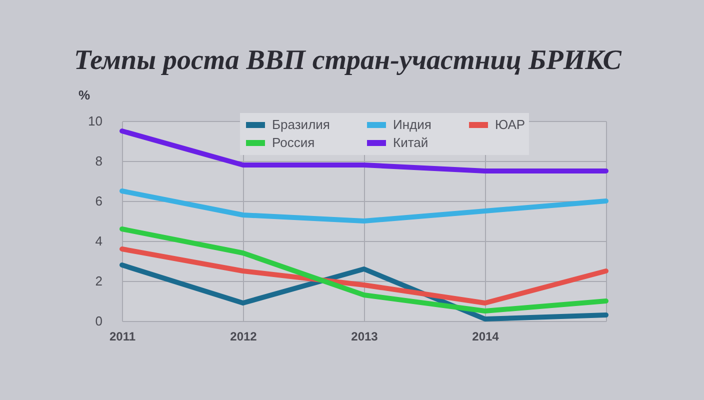  Describe the element at coordinates (301, 124) in the screenshot. I see `legend-label: Бразилия` at that location.